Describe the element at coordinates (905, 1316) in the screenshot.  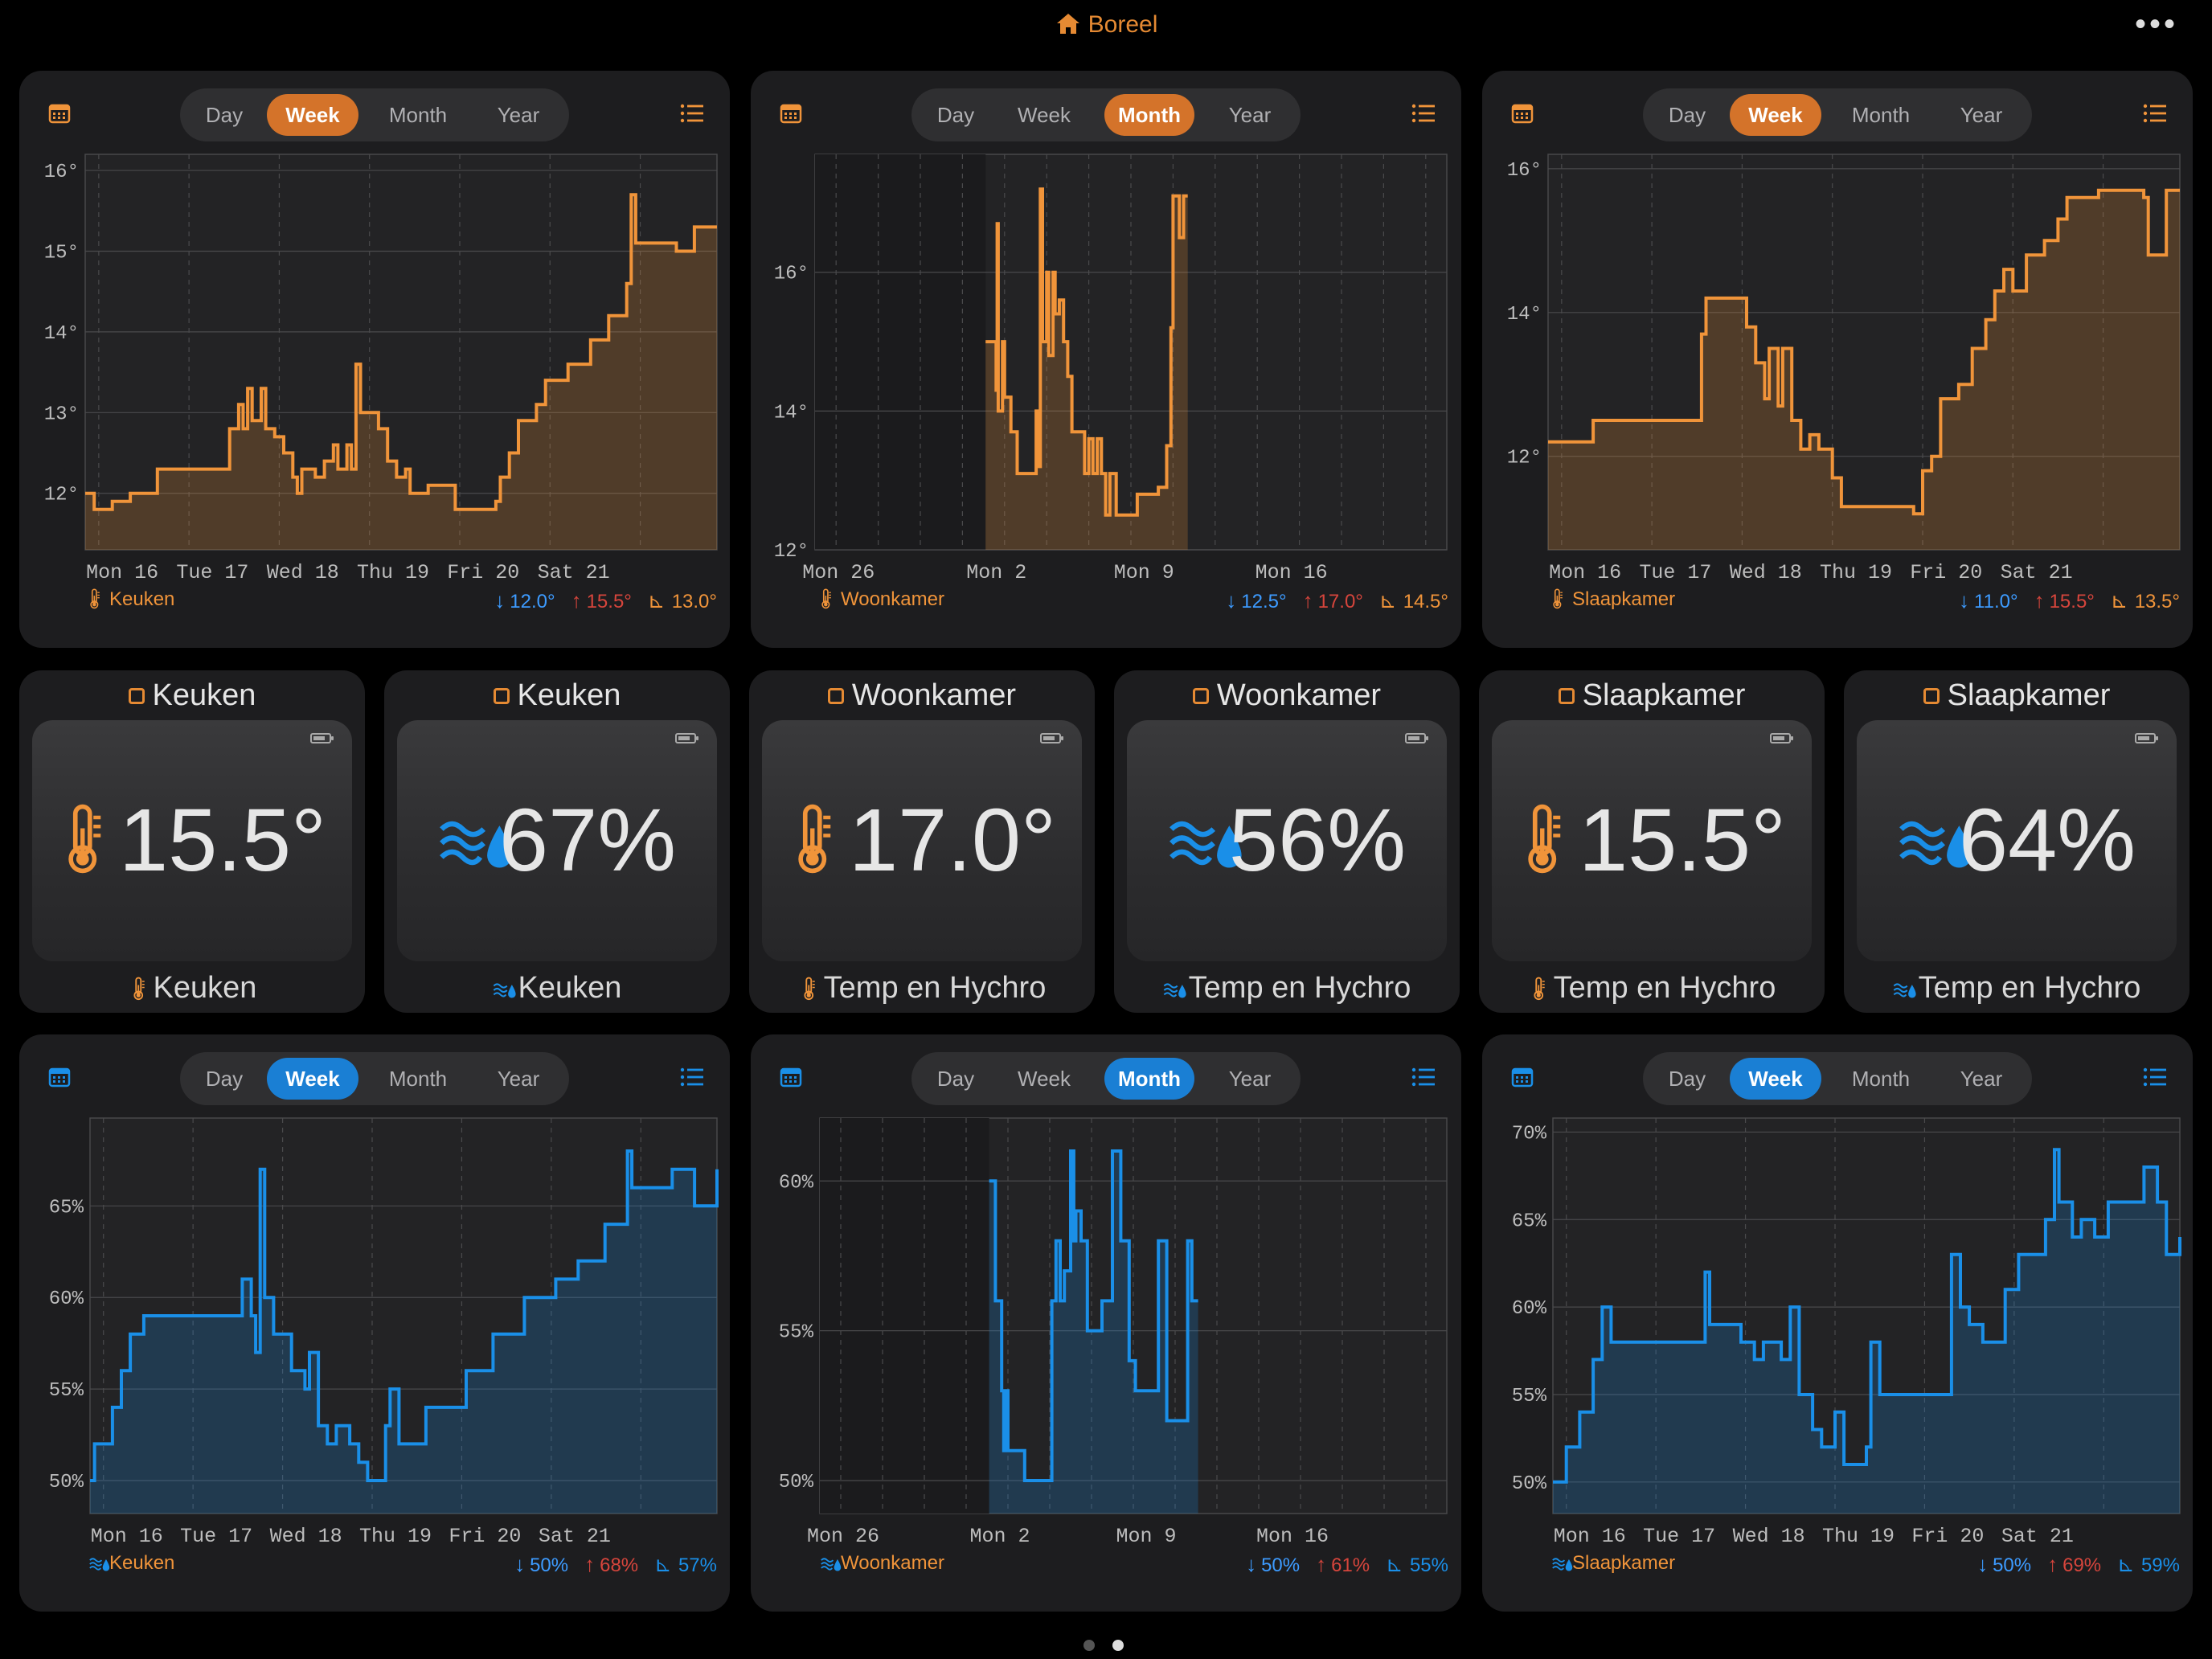
I see `no-data-region` at that location.